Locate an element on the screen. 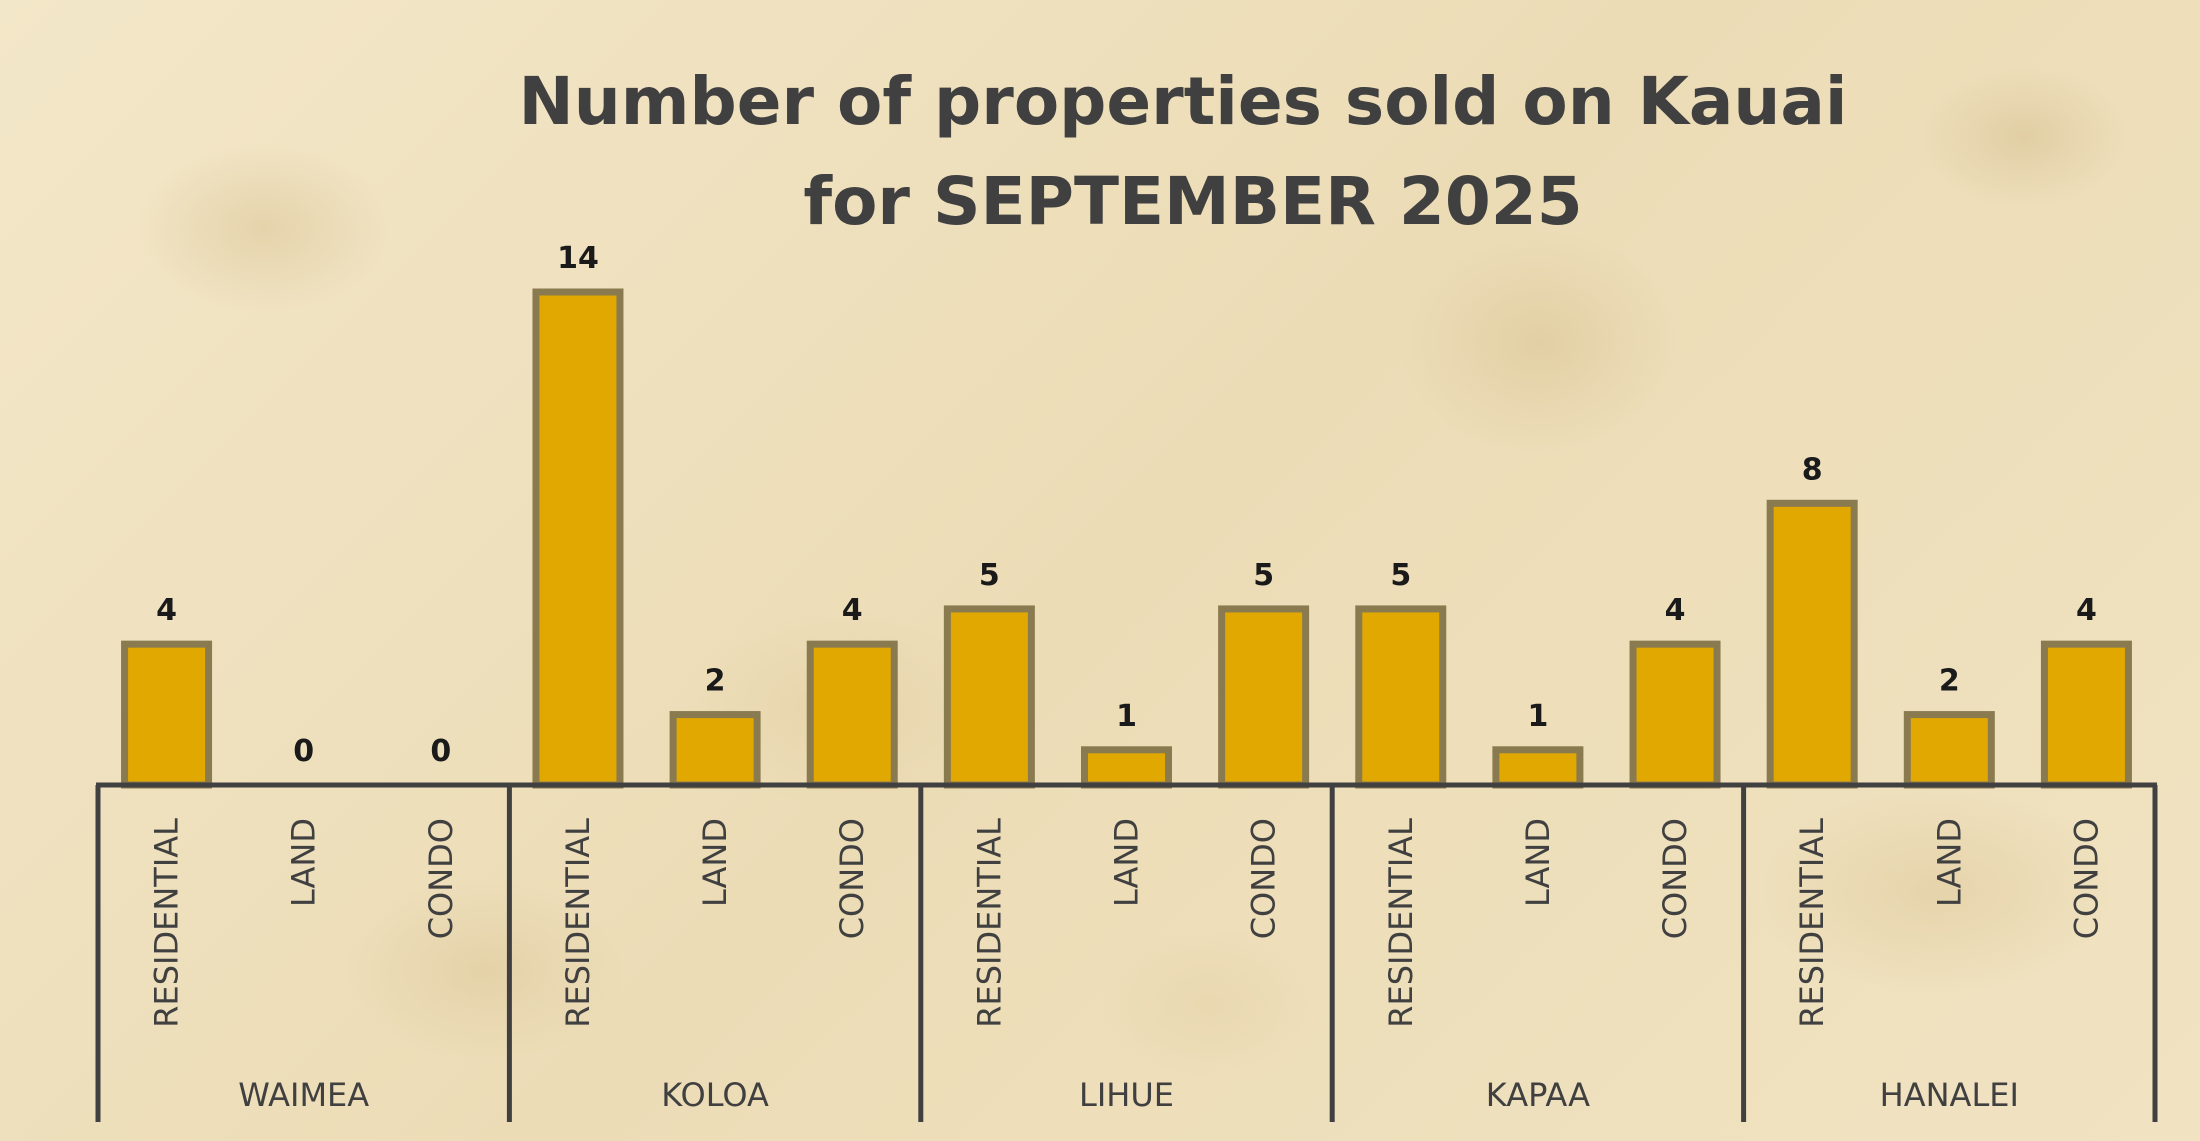 This screenshot has height=1141, width=2200. data-label: 8 is located at coordinates (1812, 469).